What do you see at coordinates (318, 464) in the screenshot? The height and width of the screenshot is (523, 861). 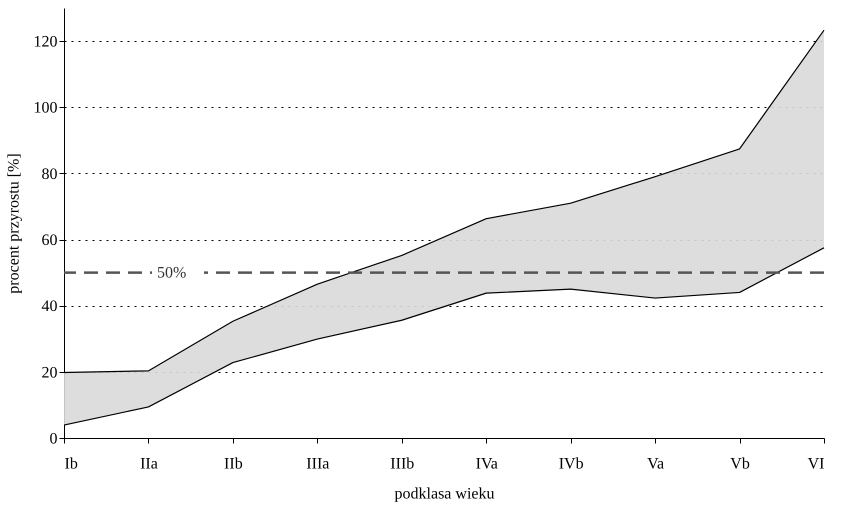 I see `x-tick-label: IIIa` at bounding box center [318, 464].